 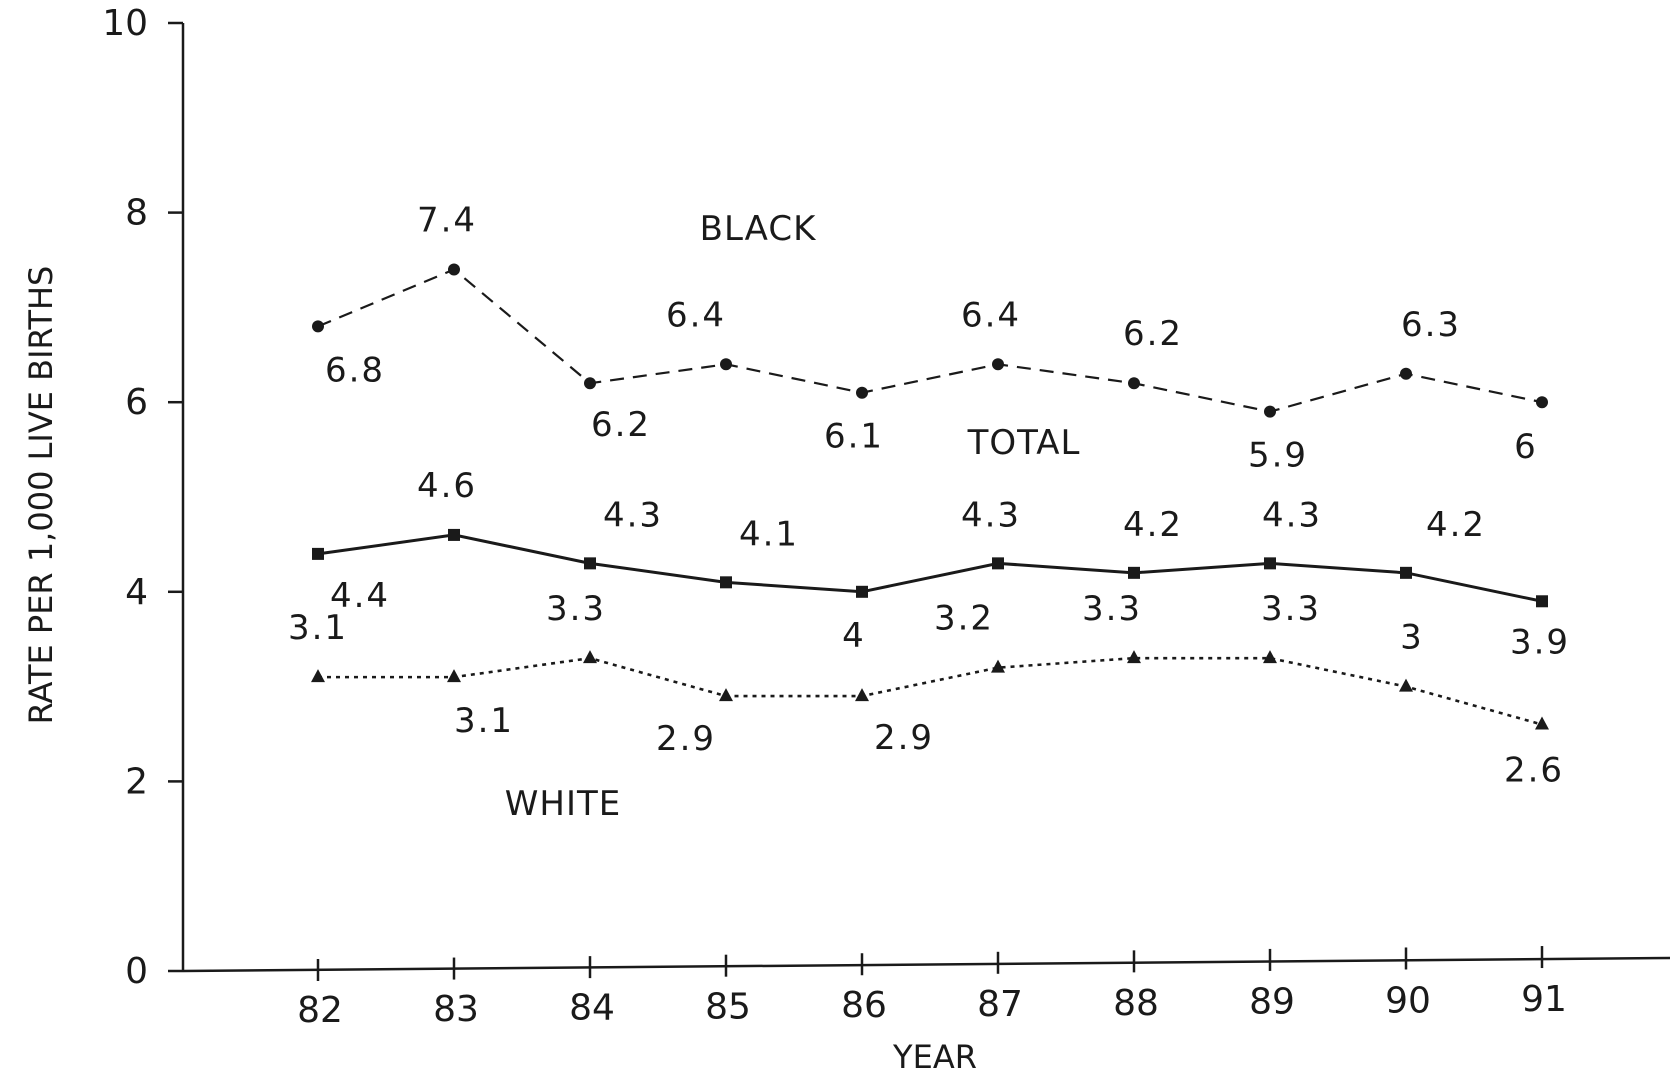 I want to click on series-white, so click(x=930, y=690).